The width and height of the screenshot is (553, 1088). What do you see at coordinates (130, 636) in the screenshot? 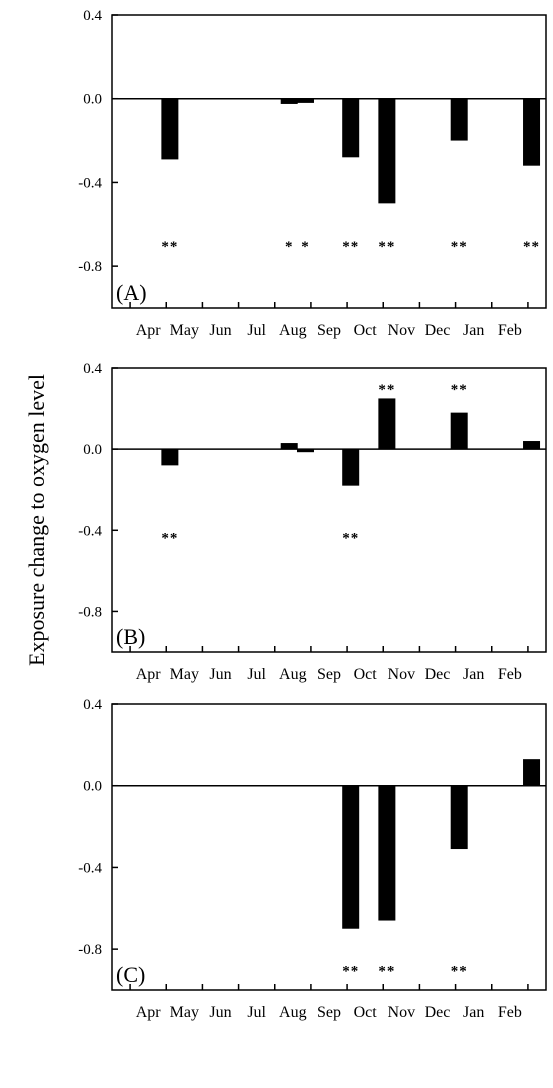
I see `panel-label: (B)` at bounding box center [130, 636].